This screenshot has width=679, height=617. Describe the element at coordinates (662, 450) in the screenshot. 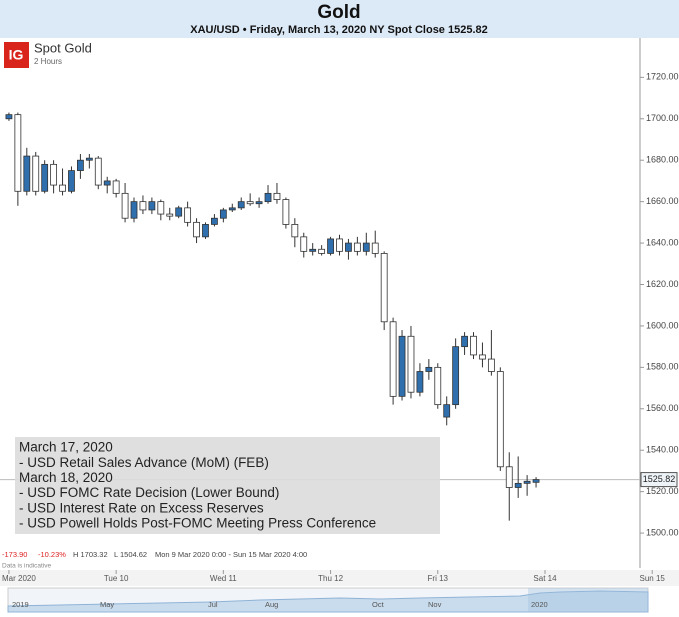

I see `y-tick-label: 1540.00` at that location.